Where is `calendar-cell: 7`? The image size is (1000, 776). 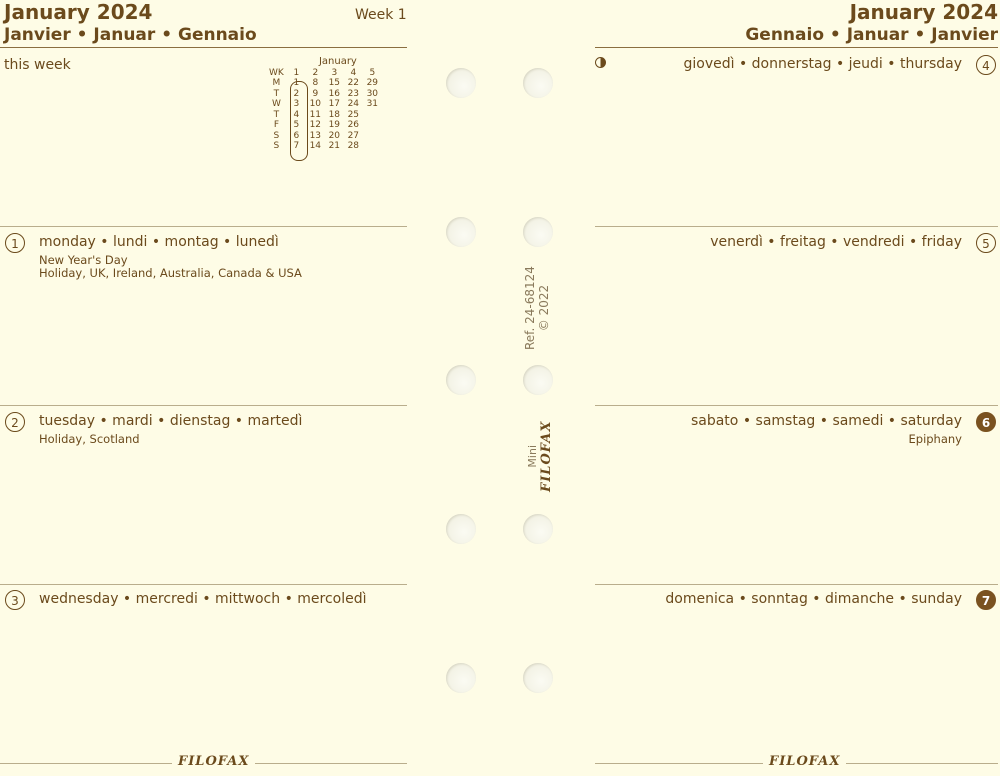 calendar-cell: 7 is located at coordinates (296, 146).